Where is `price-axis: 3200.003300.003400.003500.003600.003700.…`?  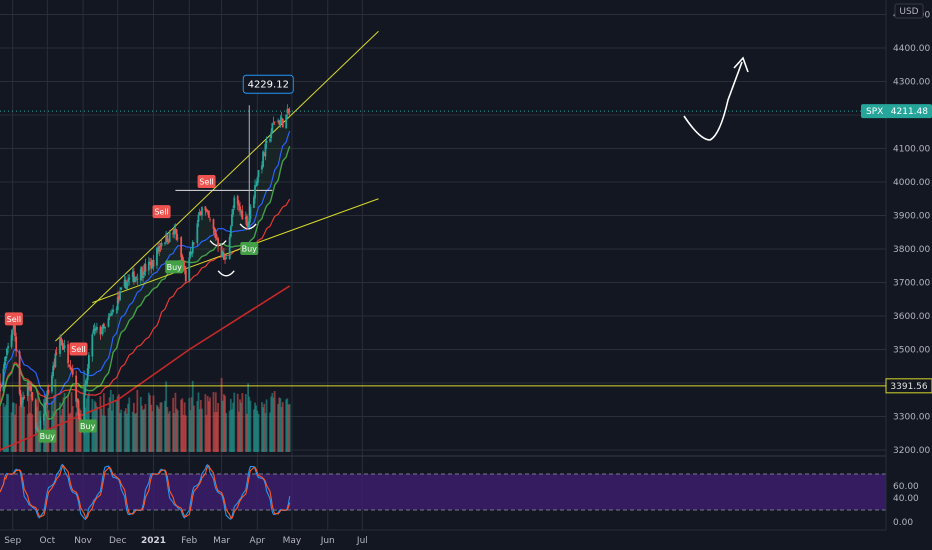
price-axis: 3200.003300.003400.003500.003600.003700.… is located at coordinates (908, 265).